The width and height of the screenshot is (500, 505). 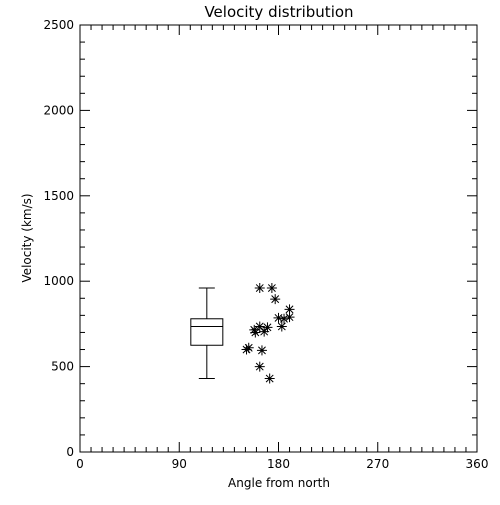 I want to click on y-tick-label: 1000, so click(x=58, y=281).